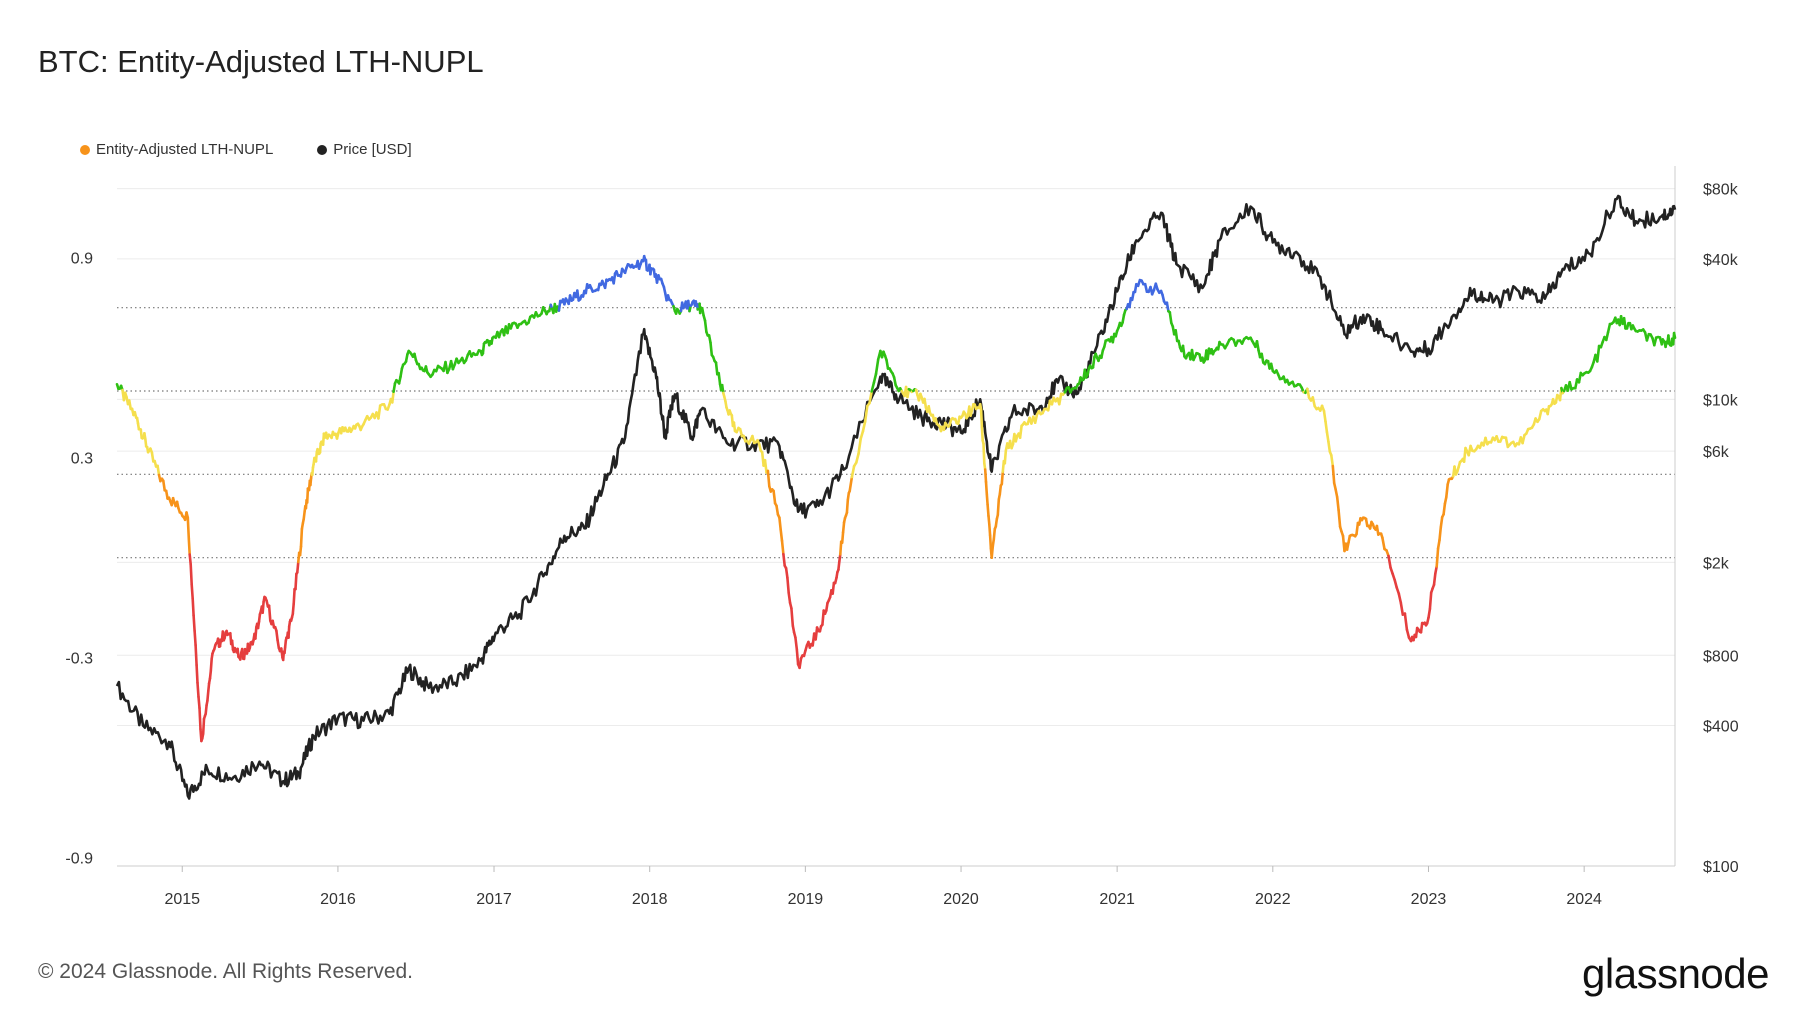 The width and height of the screenshot is (1800, 1013). I want to click on legend-label-price: Price [USD], so click(372, 149).